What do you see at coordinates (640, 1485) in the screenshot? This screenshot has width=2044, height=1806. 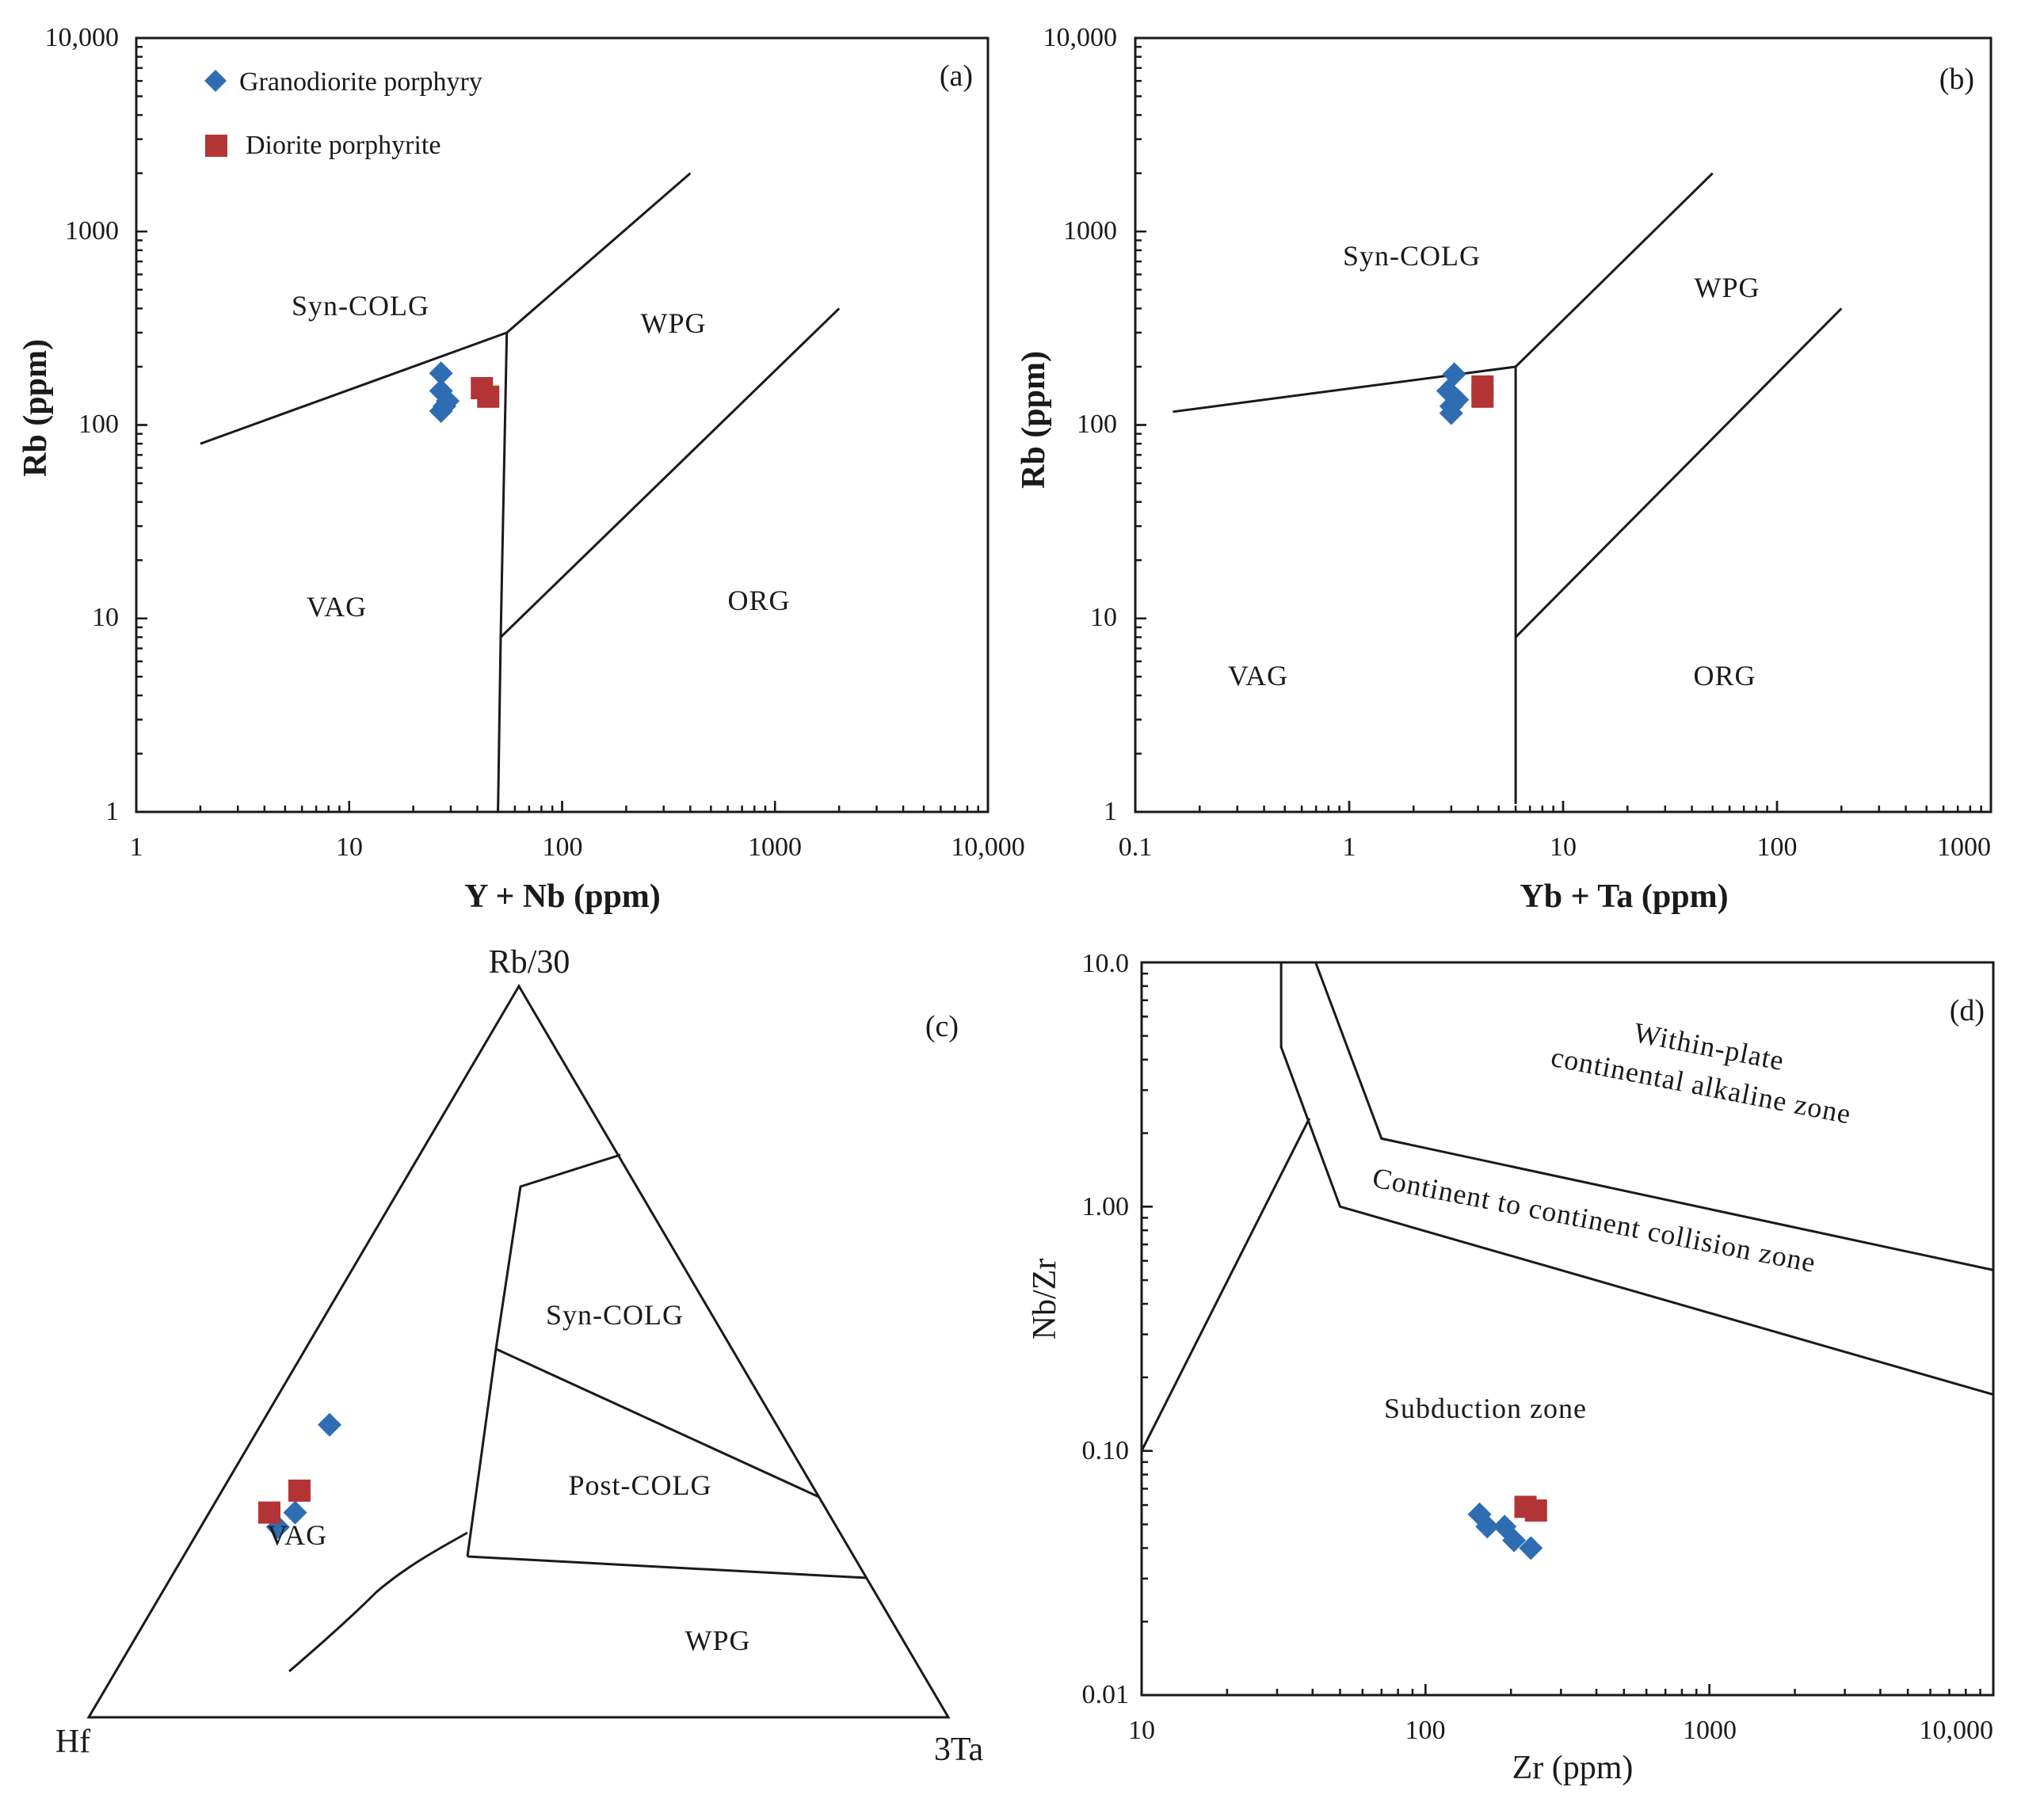 I see `zone-label-post-colg: Post-COLG` at bounding box center [640, 1485].